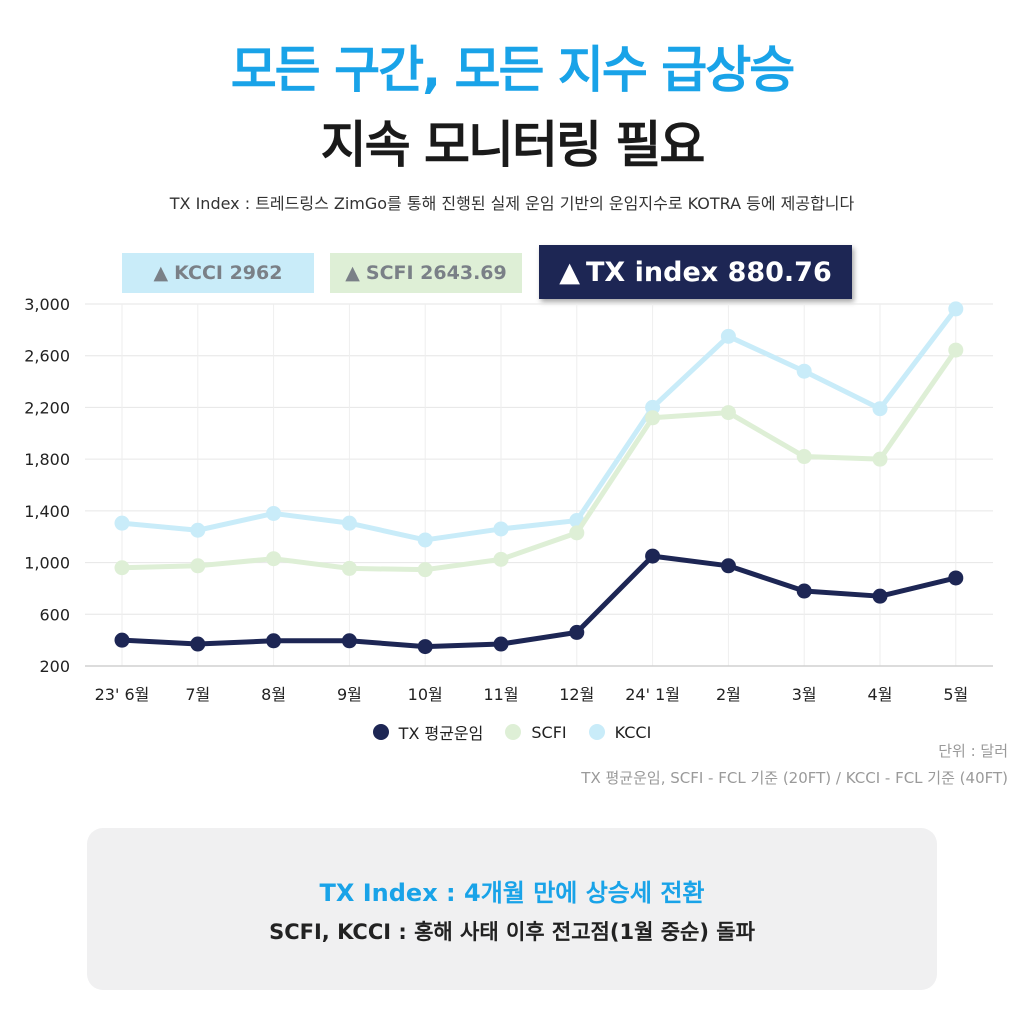 The height and width of the screenshot is (1011, 1024). Describe the element at coordinates (512, 893) in the screenshot. I see `summary-tx: TX Index : 4개월 만에 상승세 전환` at that location.